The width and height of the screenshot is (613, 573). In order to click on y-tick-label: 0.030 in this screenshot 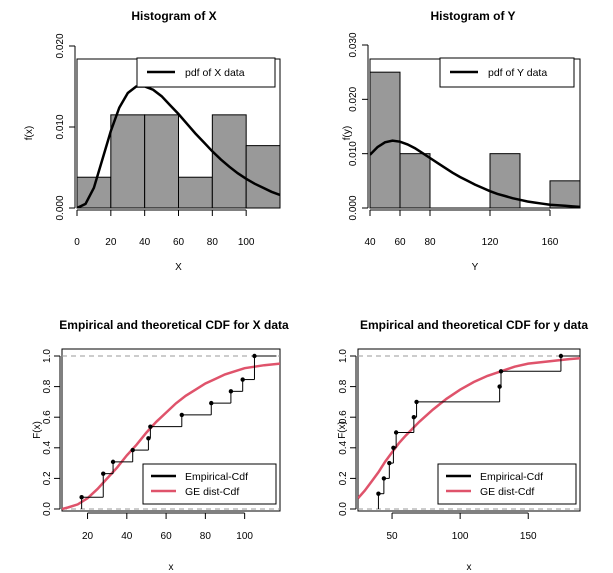, I will do `click(353, 44)`.